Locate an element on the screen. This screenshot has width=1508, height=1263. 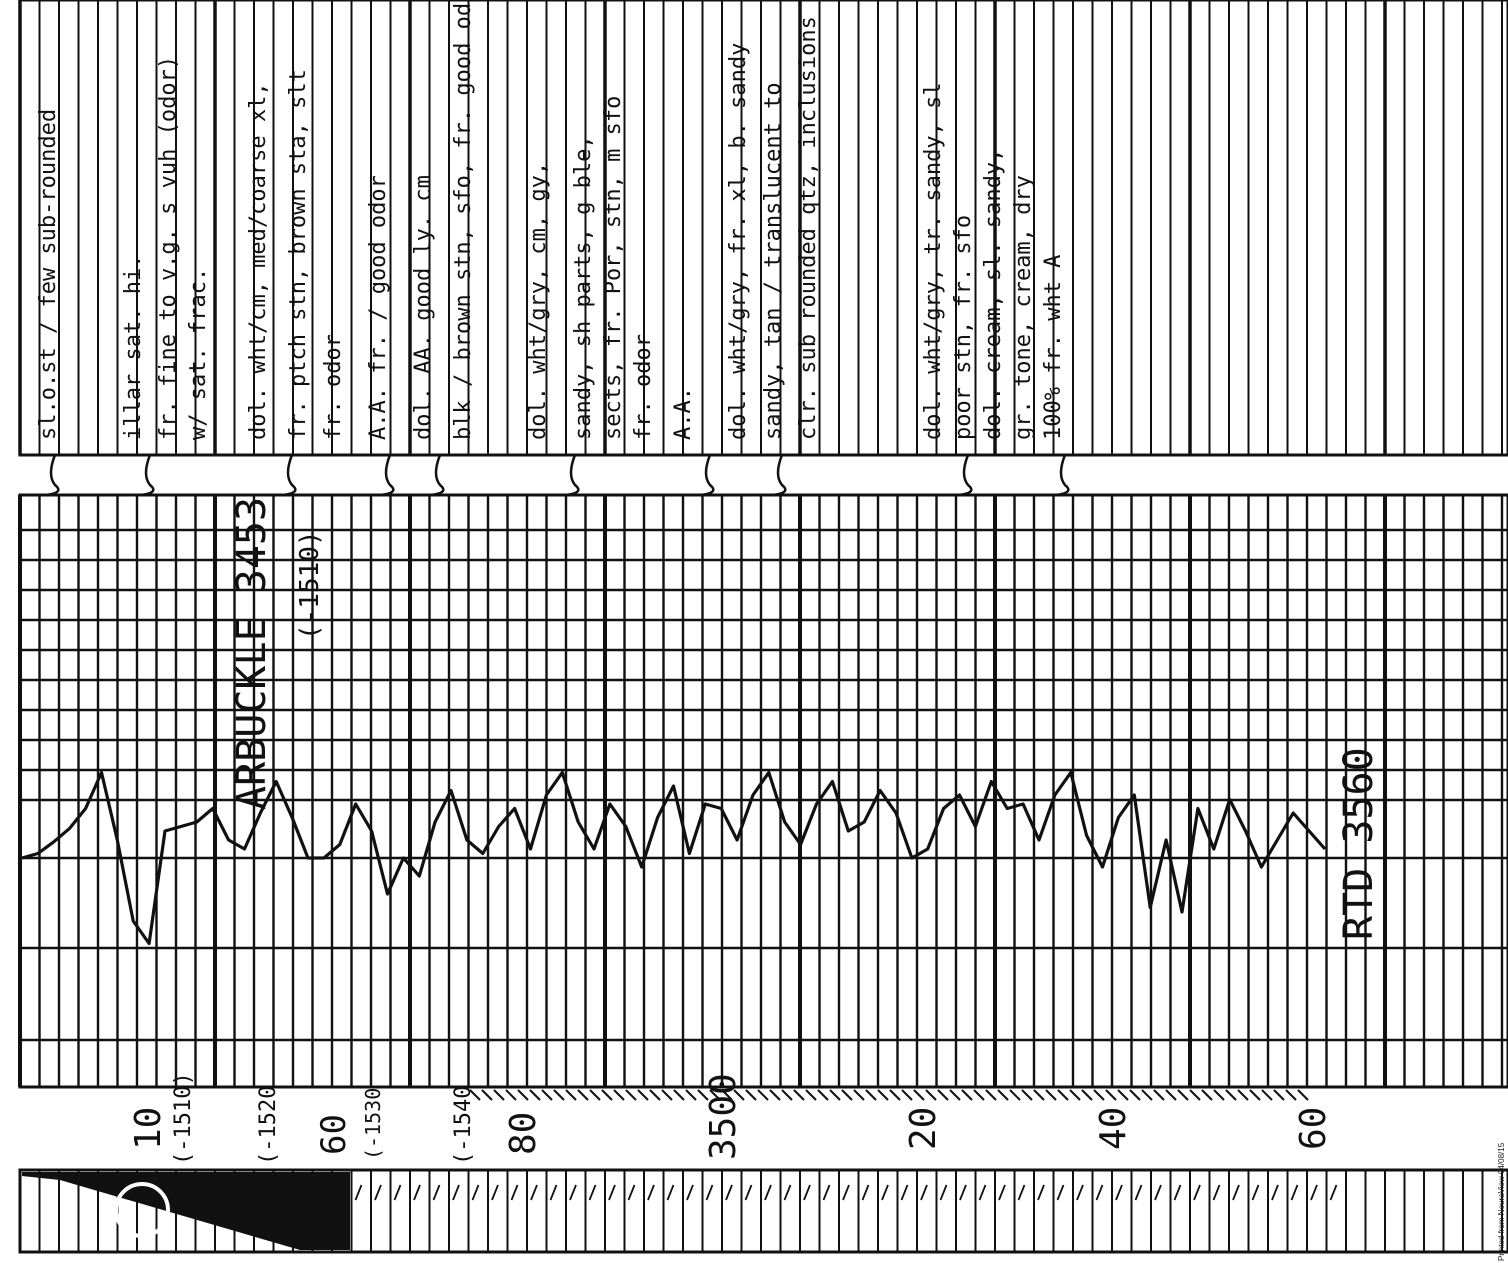
lithology-note: A.A. is located at coordinates (683, 413).